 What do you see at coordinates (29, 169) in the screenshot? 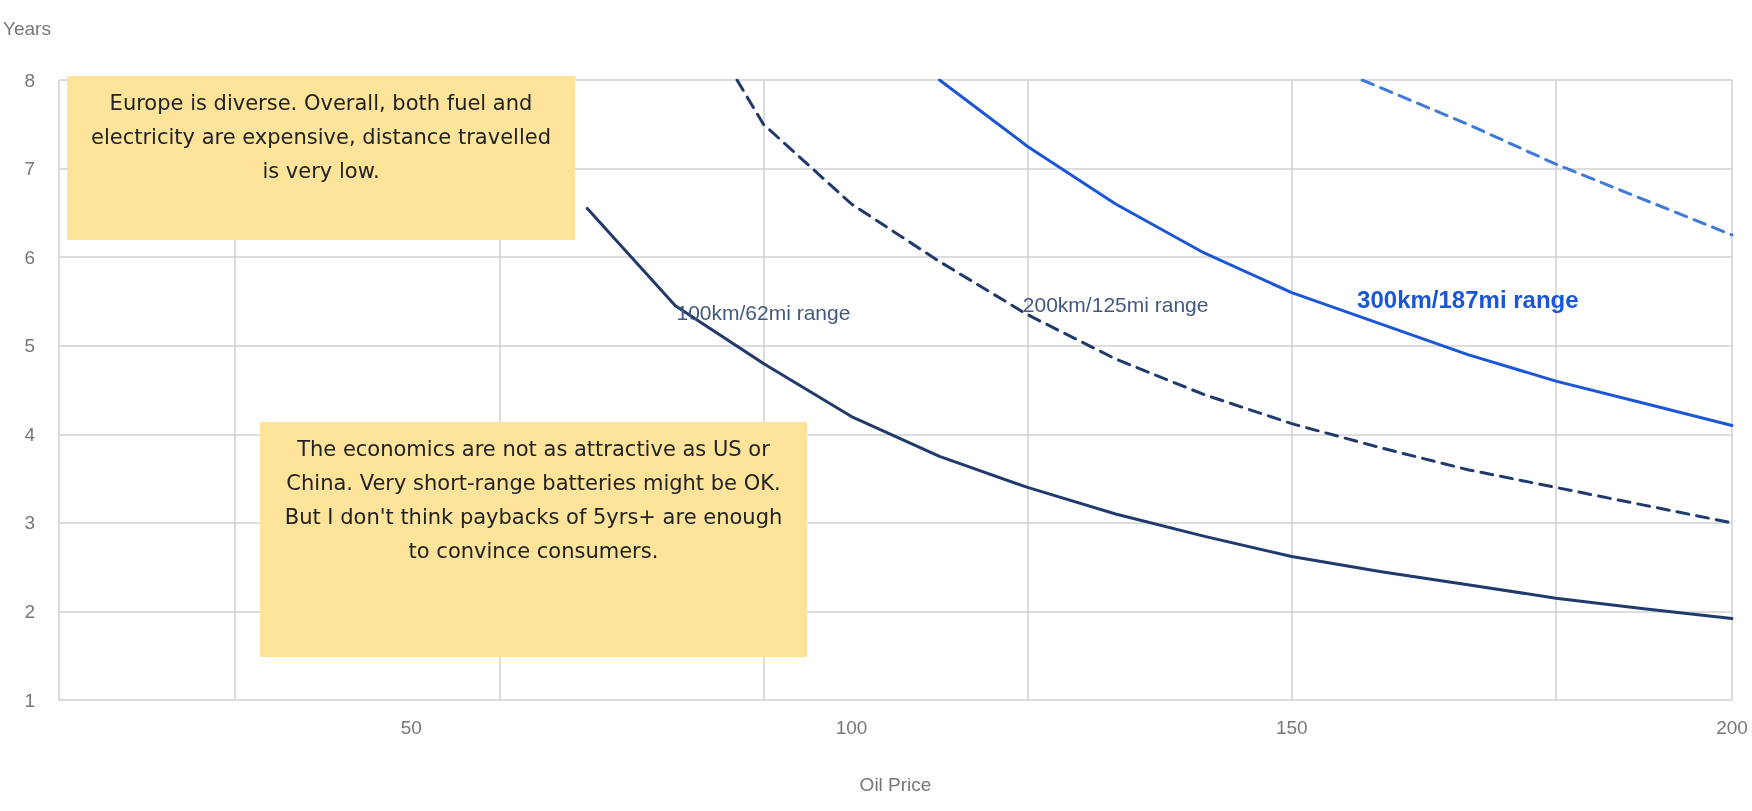
I see `y-tick-label: 7` at bounding box center [29, 169].